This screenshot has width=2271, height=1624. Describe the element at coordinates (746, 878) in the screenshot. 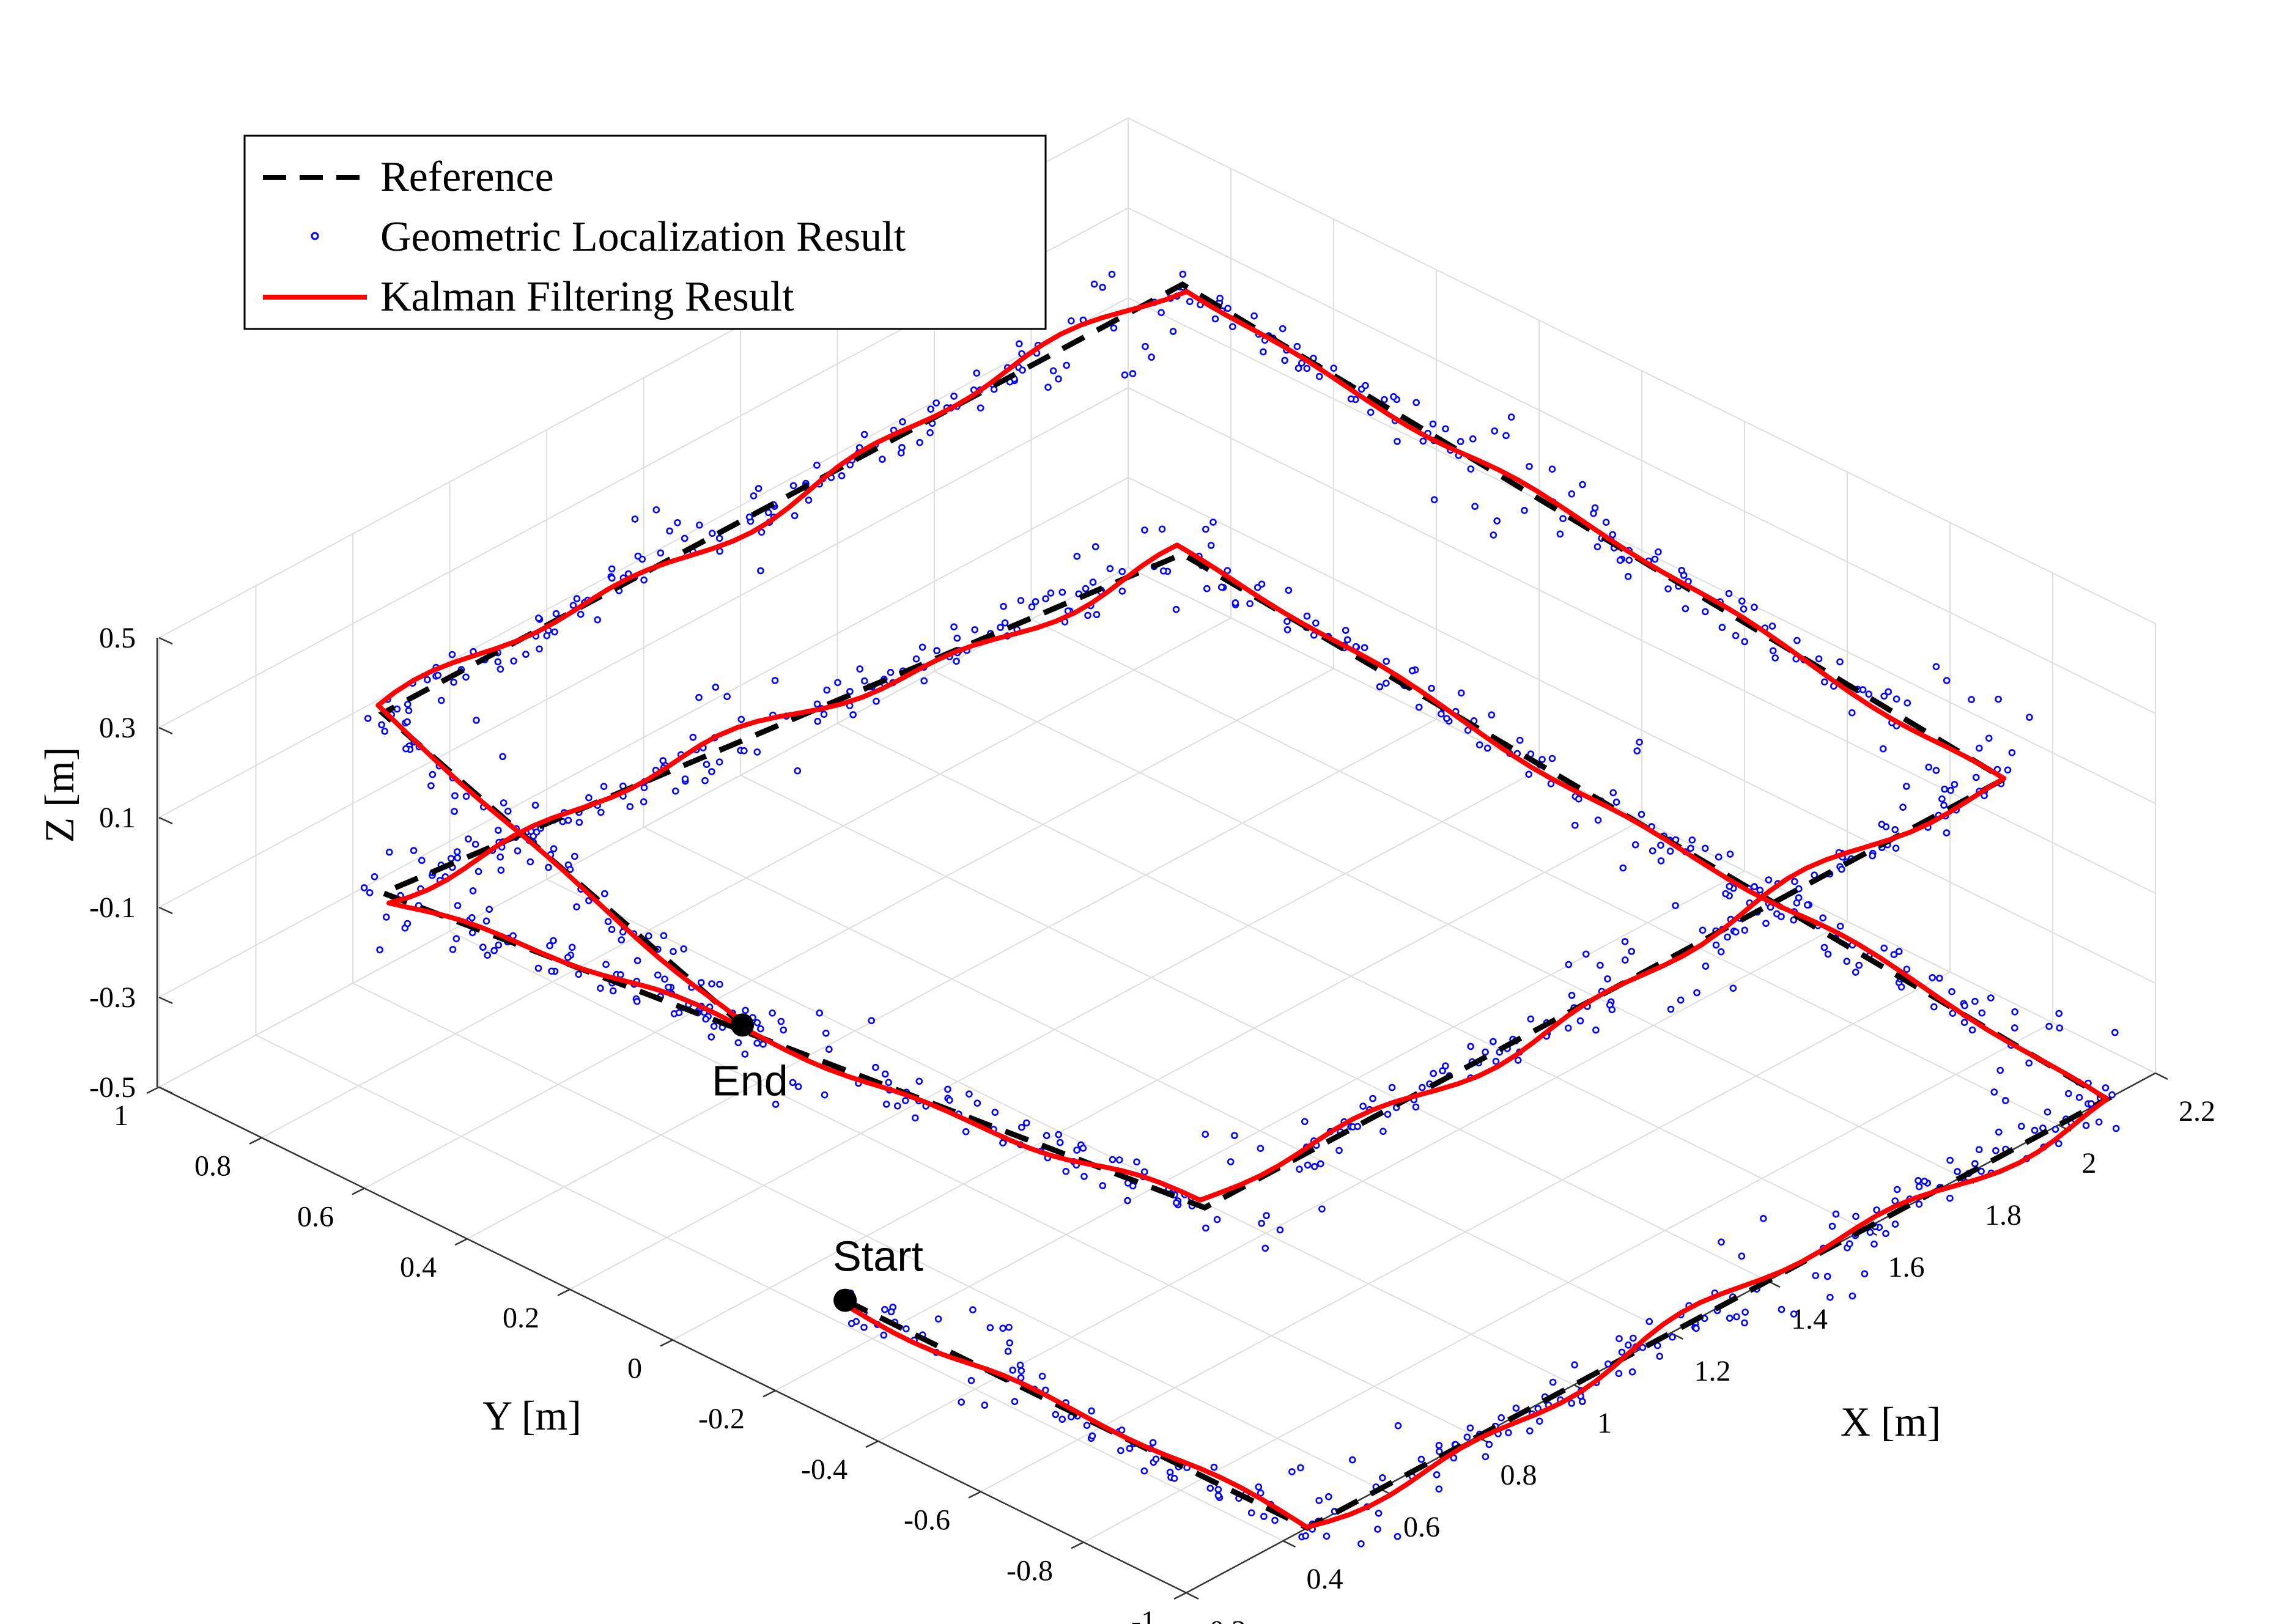

I see `floor-grid-line` at that location.